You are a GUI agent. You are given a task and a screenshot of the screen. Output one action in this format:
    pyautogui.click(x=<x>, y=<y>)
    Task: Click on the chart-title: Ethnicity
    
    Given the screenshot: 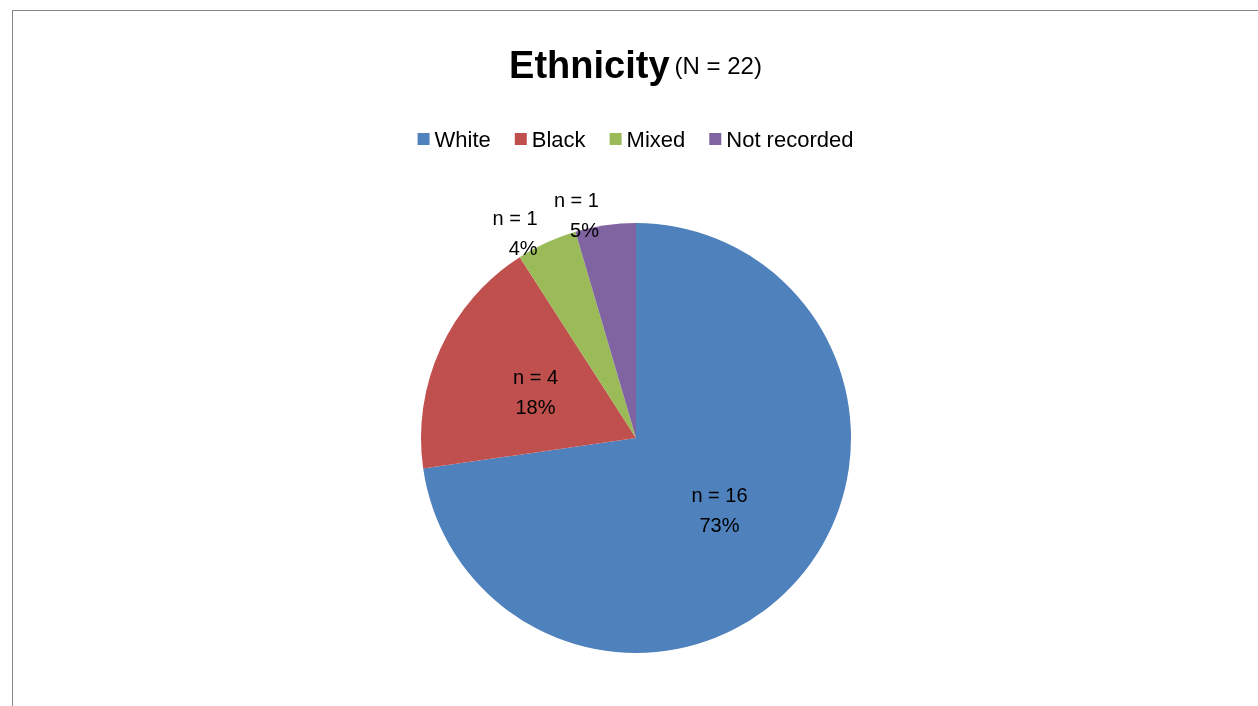 What is the action you would take?
    pyautogui.click(x=589, y=65)
    